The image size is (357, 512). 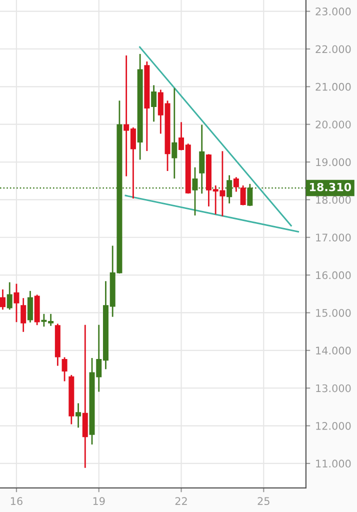 I want to click on x-tick-label: 22, so click(x=181, y=501).